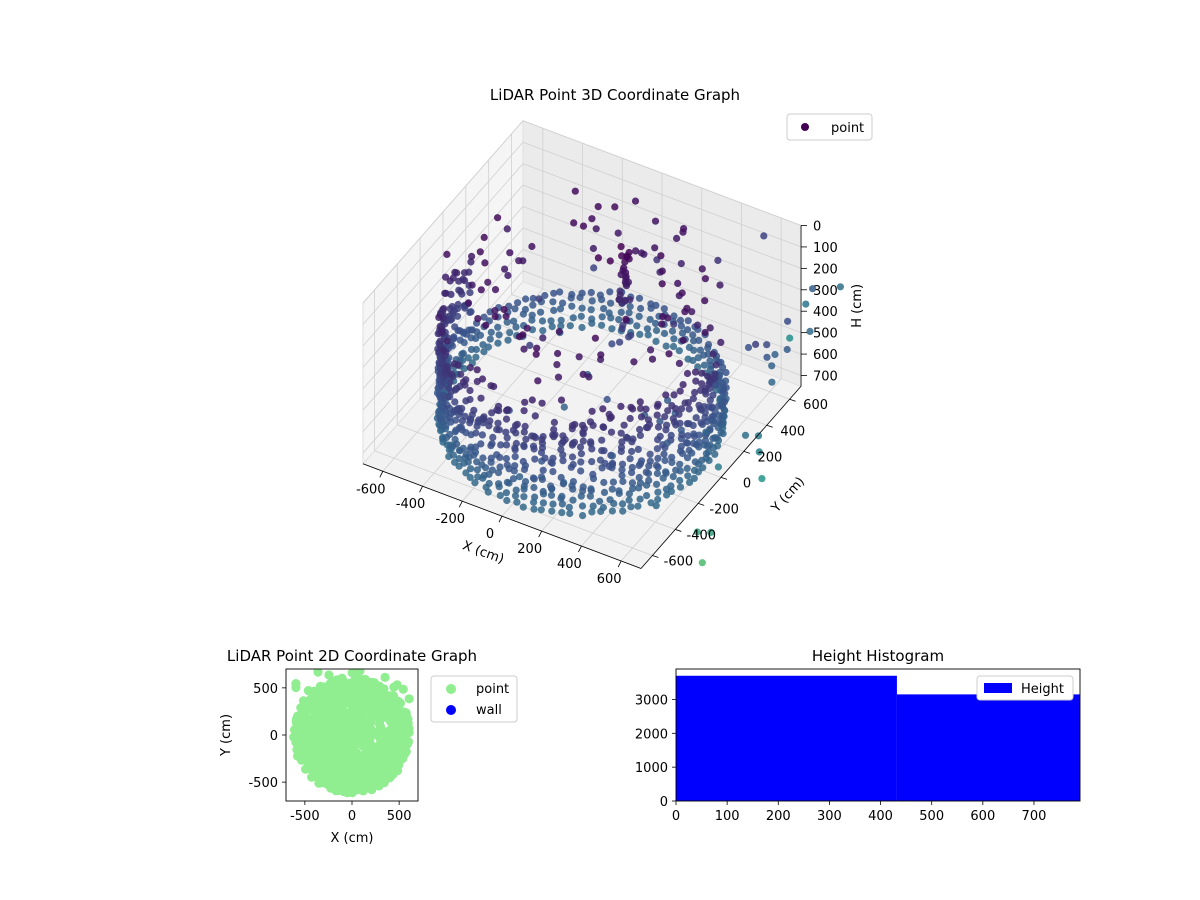 Image resolution: width=1200 pixels, height=900 pixels. I want to click on x-tick-label-3d: -400, so click(411, 504).